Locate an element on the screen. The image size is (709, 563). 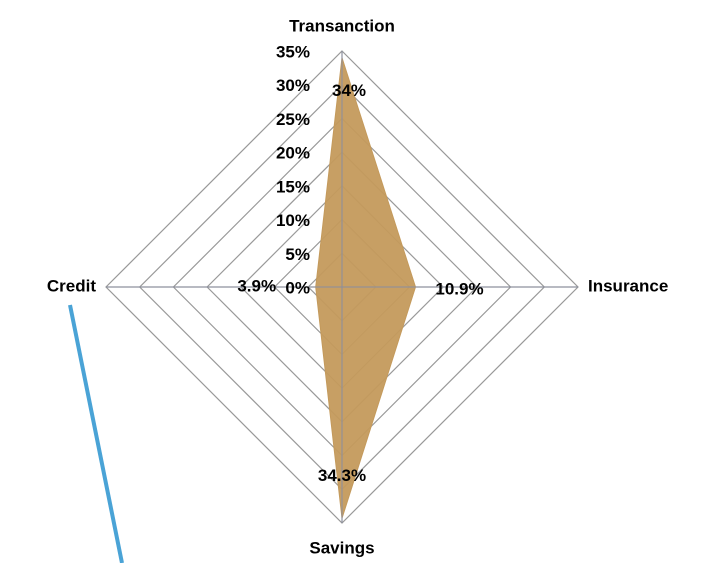
tick-label: 25% is located at coordinates (293, 119).